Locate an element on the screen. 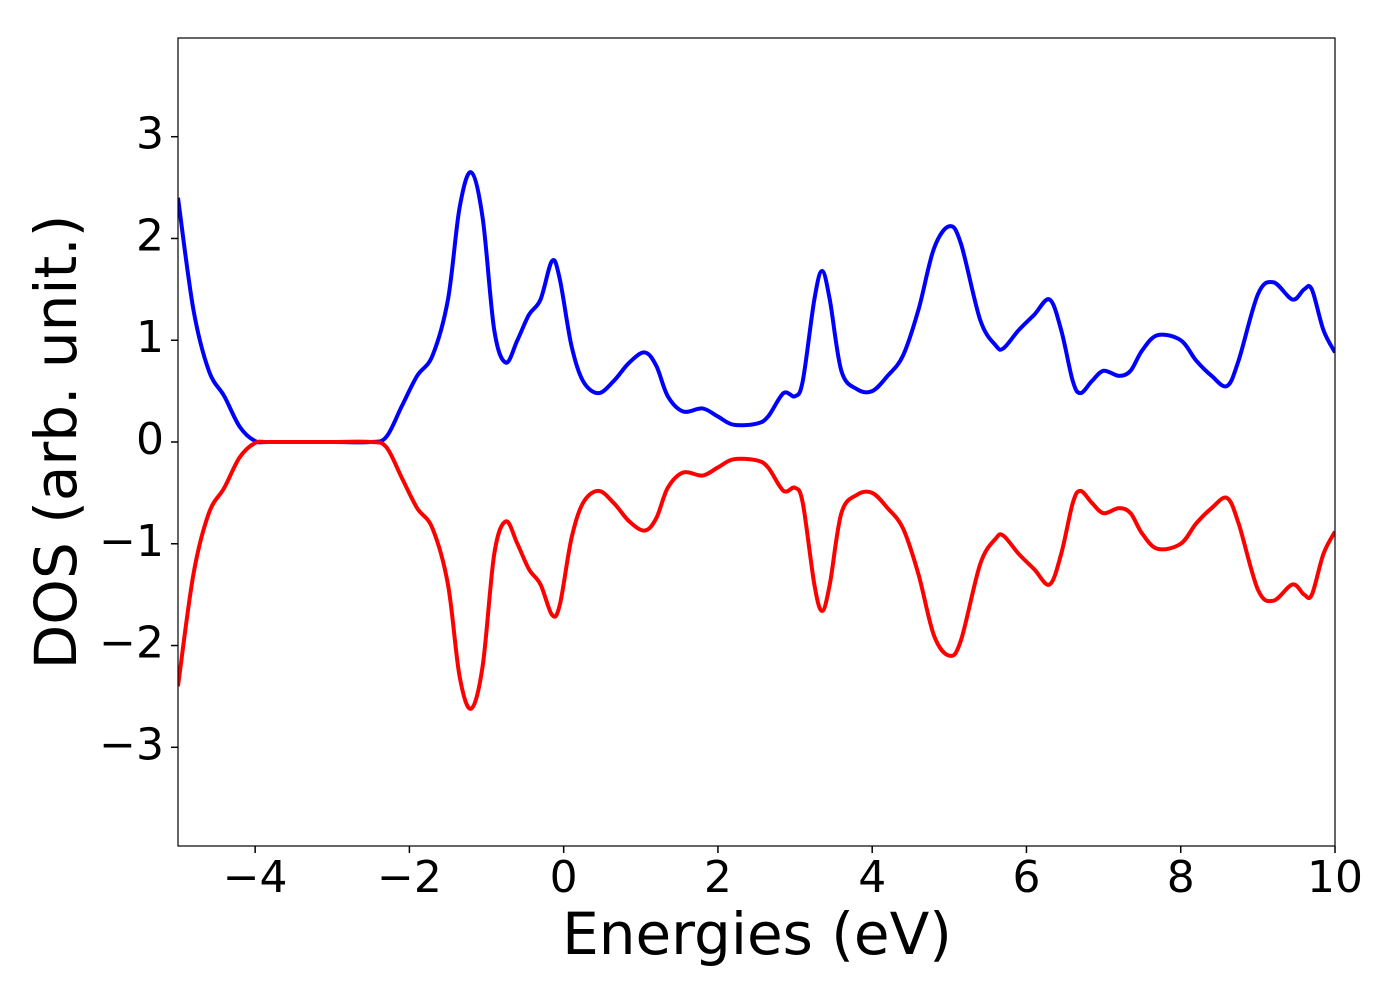  x-tick-label: 8 is located at coordinates (1181, 877).